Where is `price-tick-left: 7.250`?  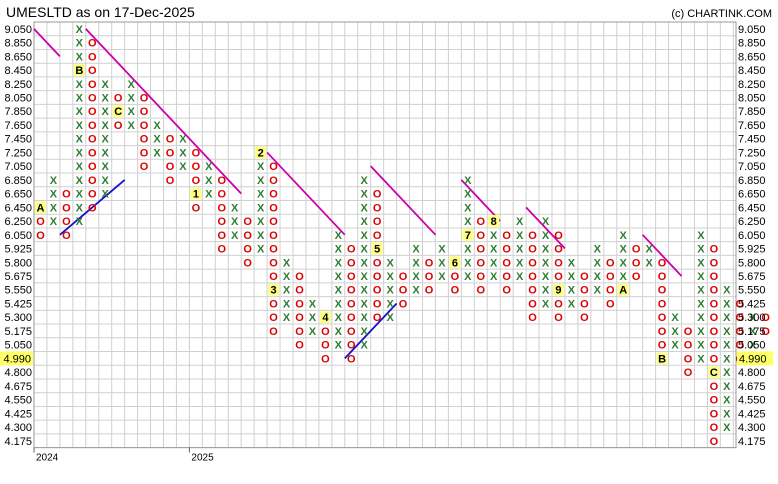 price-tick-left: 7.250 is located at coordinates (18, 153).